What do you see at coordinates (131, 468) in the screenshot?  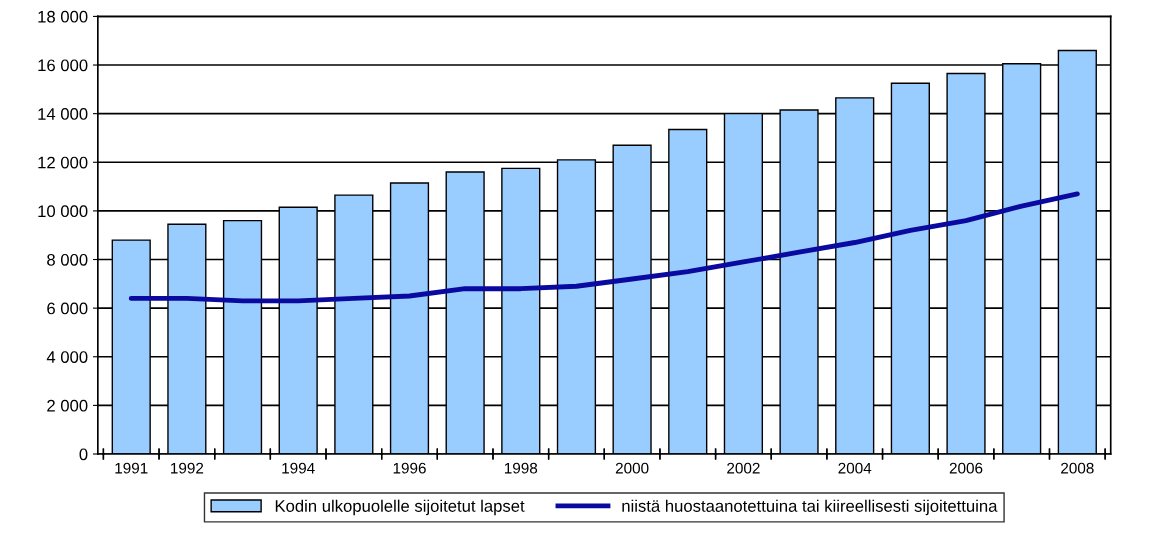 I see `x-tick-label: 1991` at bounding box center [131, 468].